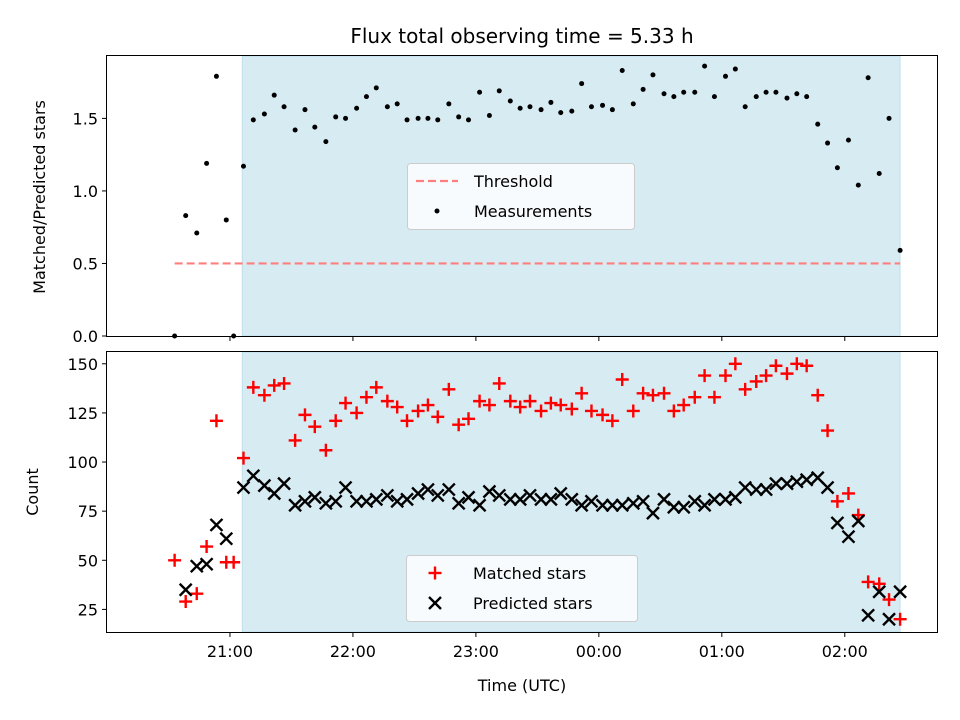  Describe the element at coordinates (85, 336) in the screenshot. I see `top-y-tick-label: 0.0` at that location.